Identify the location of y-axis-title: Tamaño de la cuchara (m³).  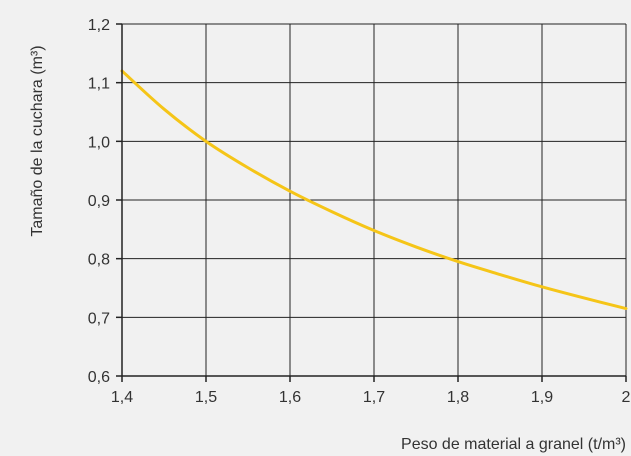
(37, 140).